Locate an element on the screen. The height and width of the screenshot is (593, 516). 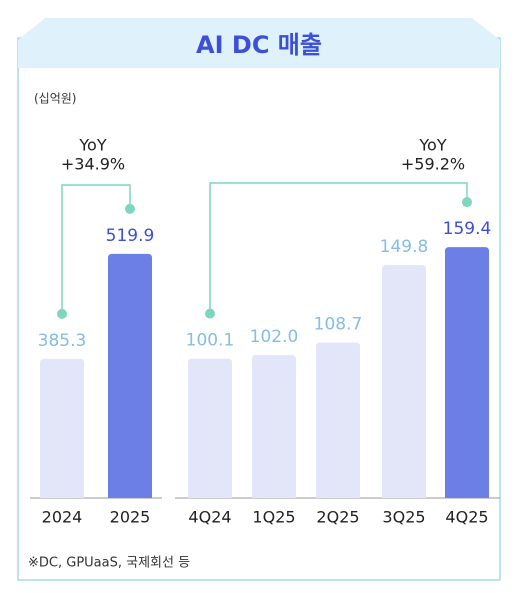
value-label: 102.0 is located at coordinates (274, 337).